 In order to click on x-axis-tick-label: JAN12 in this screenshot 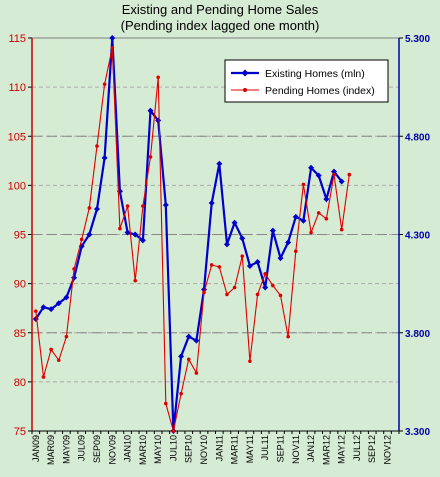, I will do `click(311, 448)`.